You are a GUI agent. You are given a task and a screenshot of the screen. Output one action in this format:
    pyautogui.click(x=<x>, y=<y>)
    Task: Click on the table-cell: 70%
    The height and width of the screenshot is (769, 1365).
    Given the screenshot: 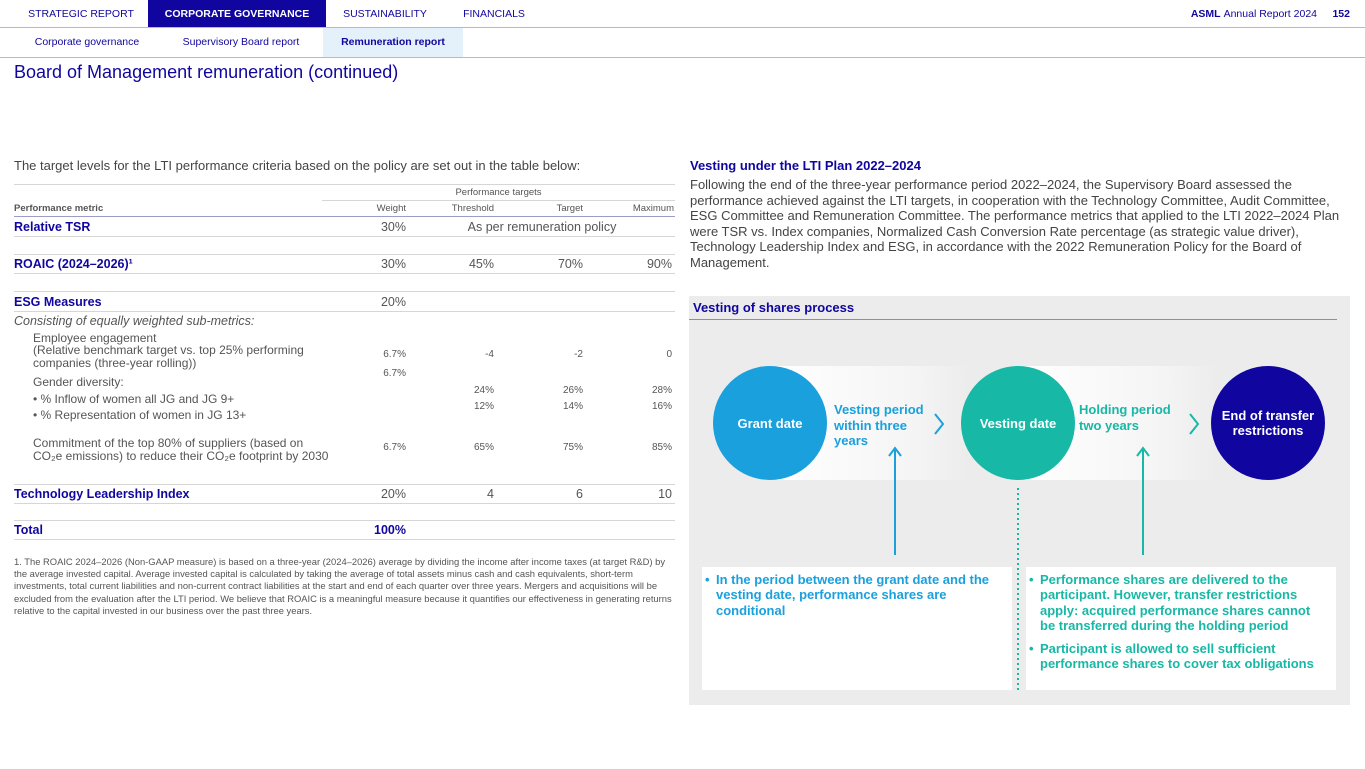 What is the action you would take?
    pyautogui.click(x=570, y=264)
    